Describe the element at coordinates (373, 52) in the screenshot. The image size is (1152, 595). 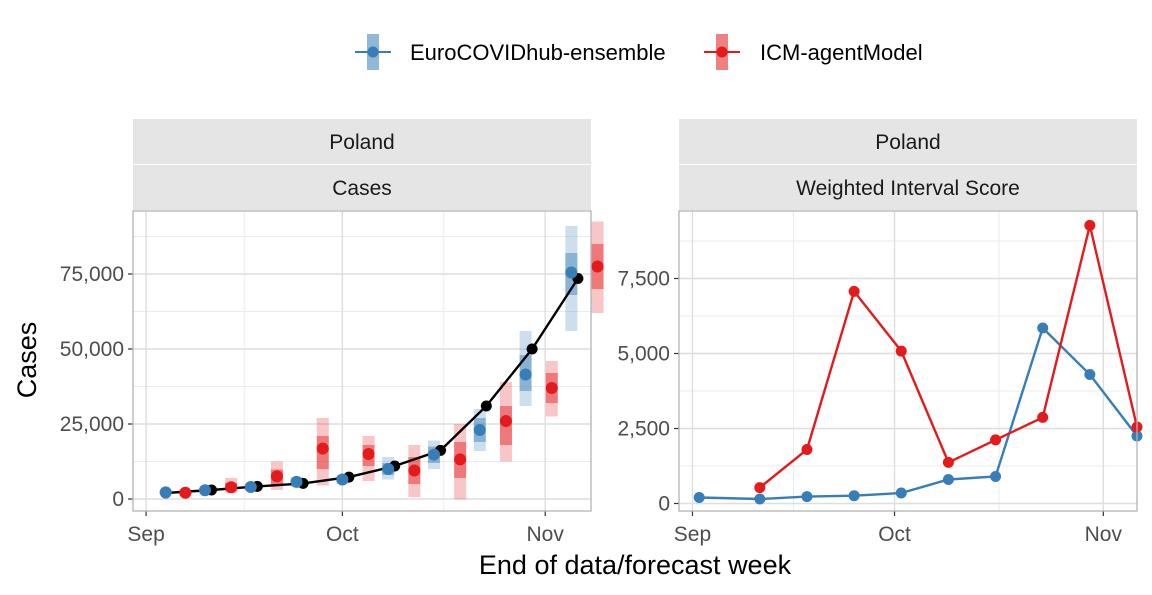
I see `legend-key-point-ensemble` at that location.